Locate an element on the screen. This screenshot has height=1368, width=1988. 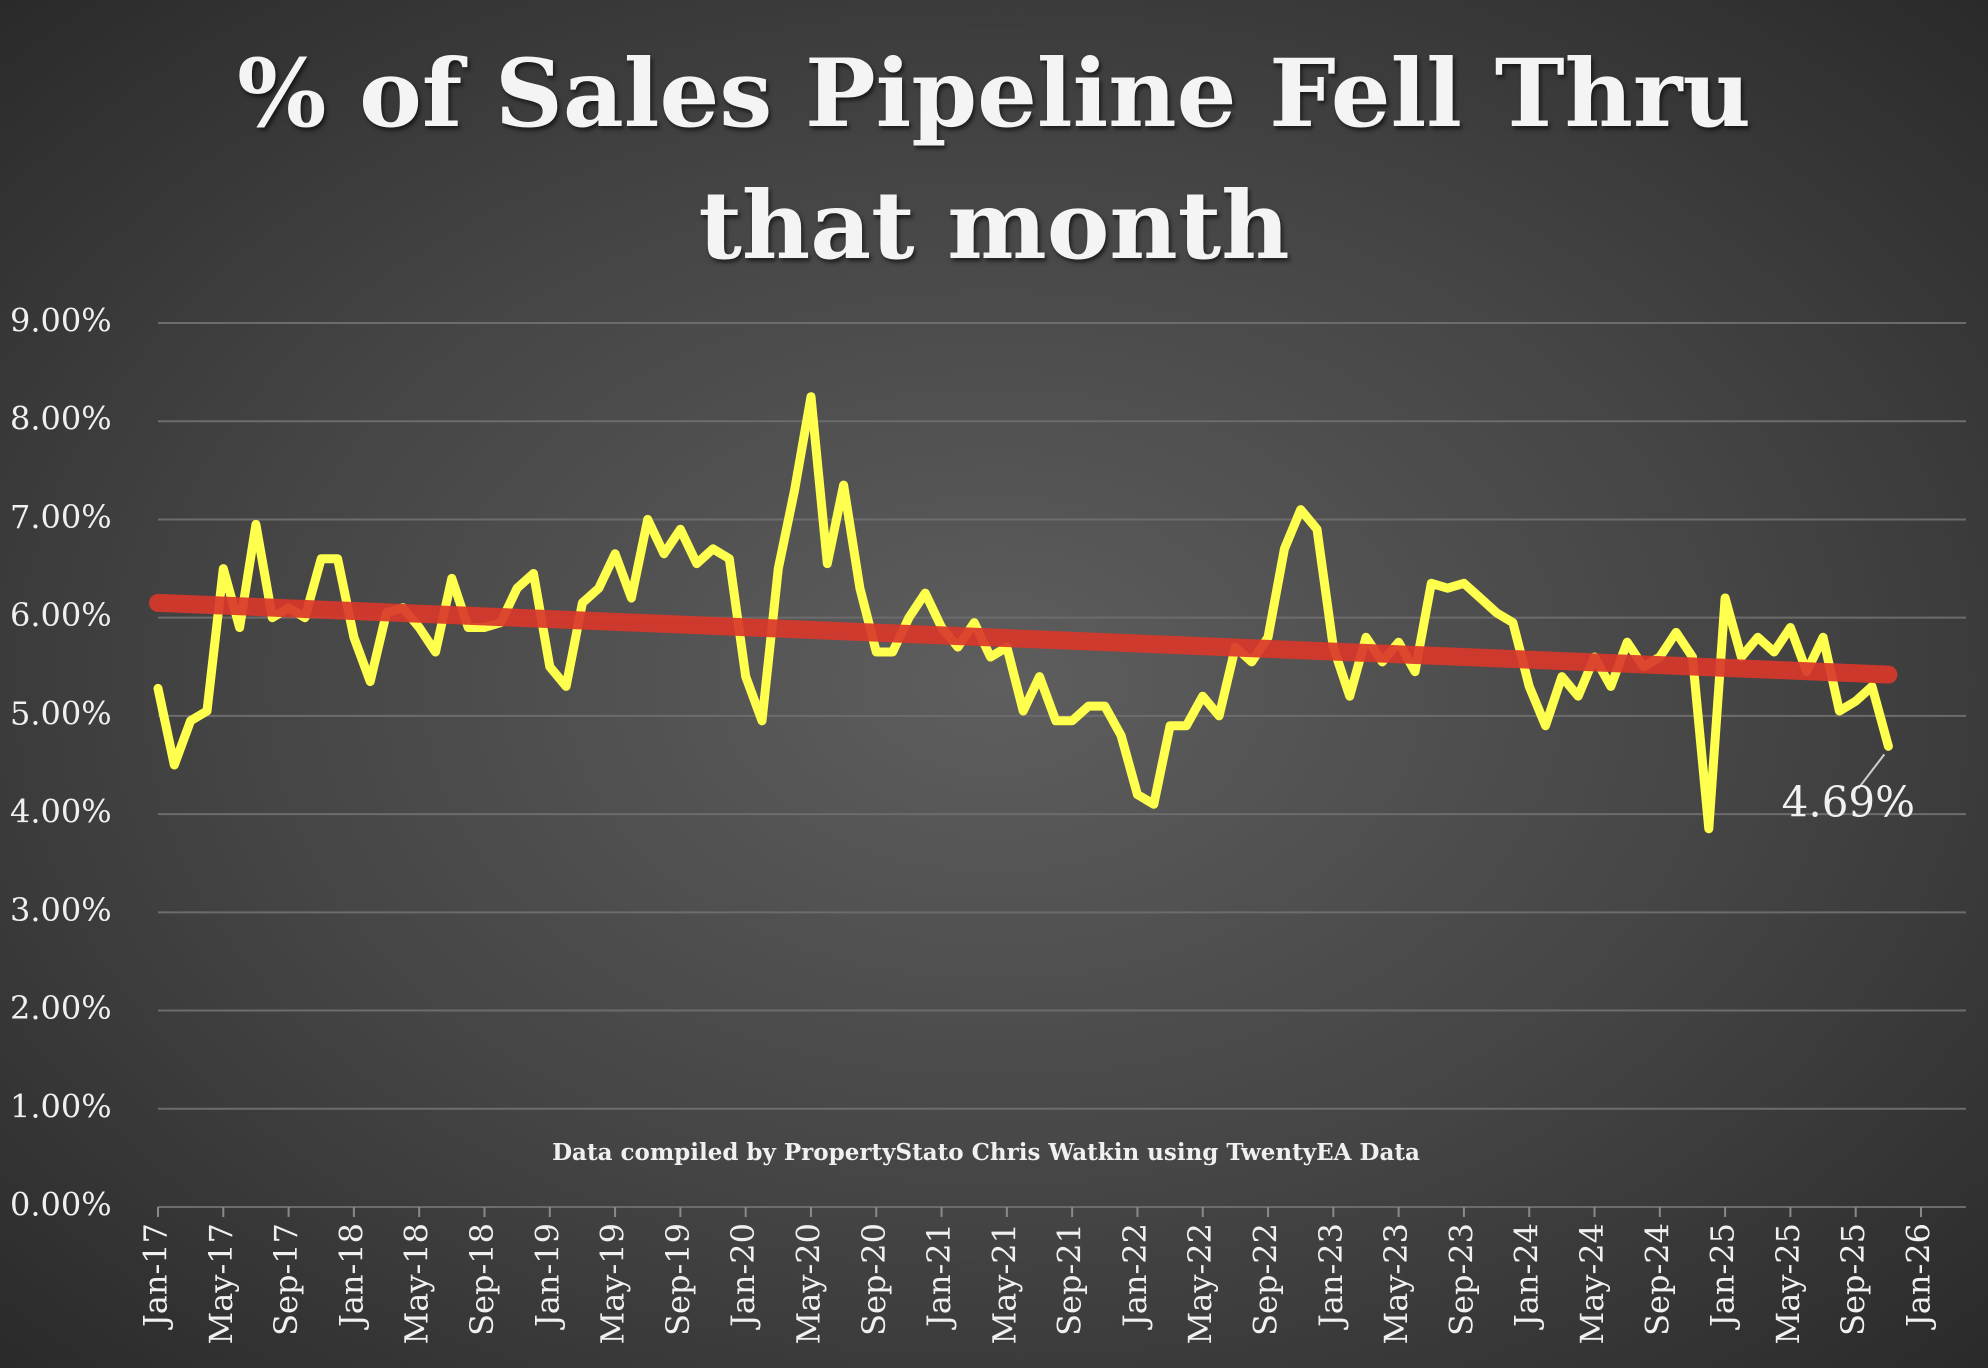
y-tick-label: 7.00% is located at coordinates (61, 517).